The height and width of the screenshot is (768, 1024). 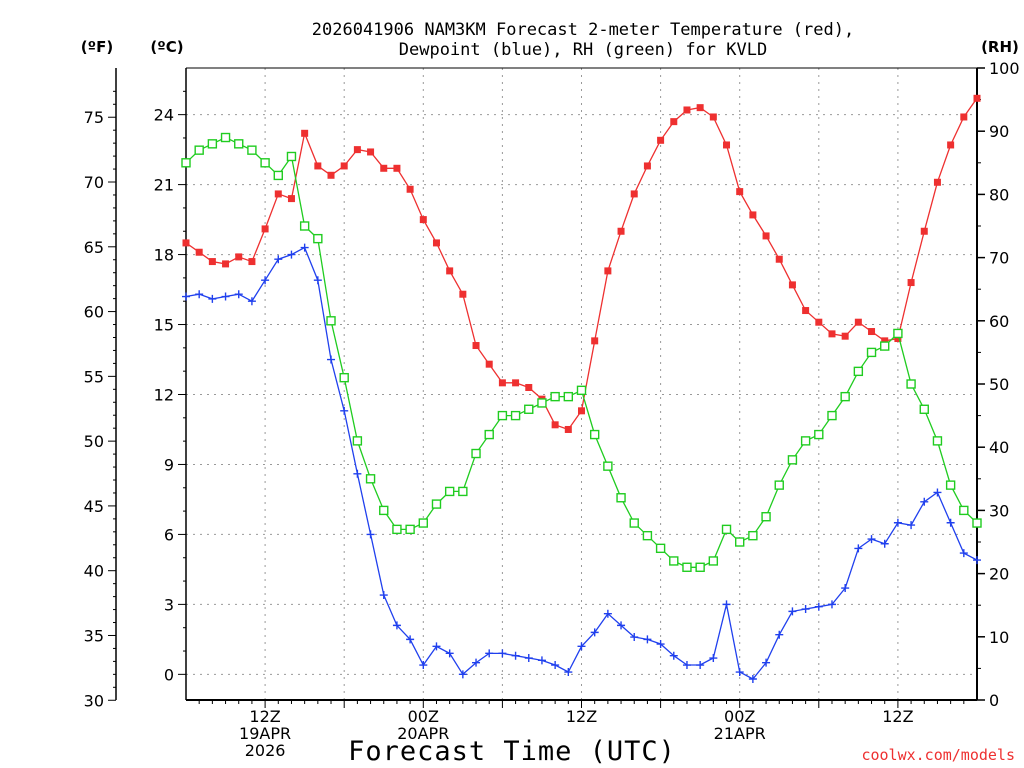 I want to click on unit-rh-label: (RH), so click(x=1000, y=47).